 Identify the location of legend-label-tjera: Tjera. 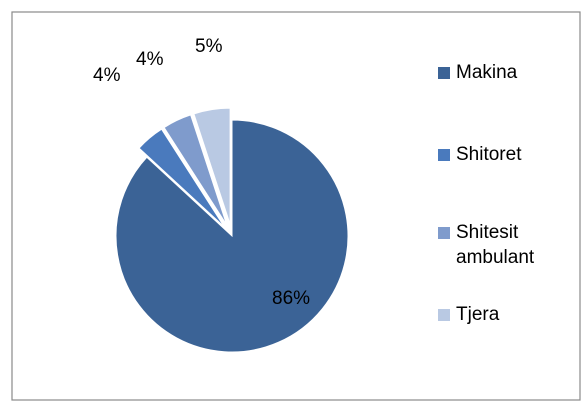
(478, 314).